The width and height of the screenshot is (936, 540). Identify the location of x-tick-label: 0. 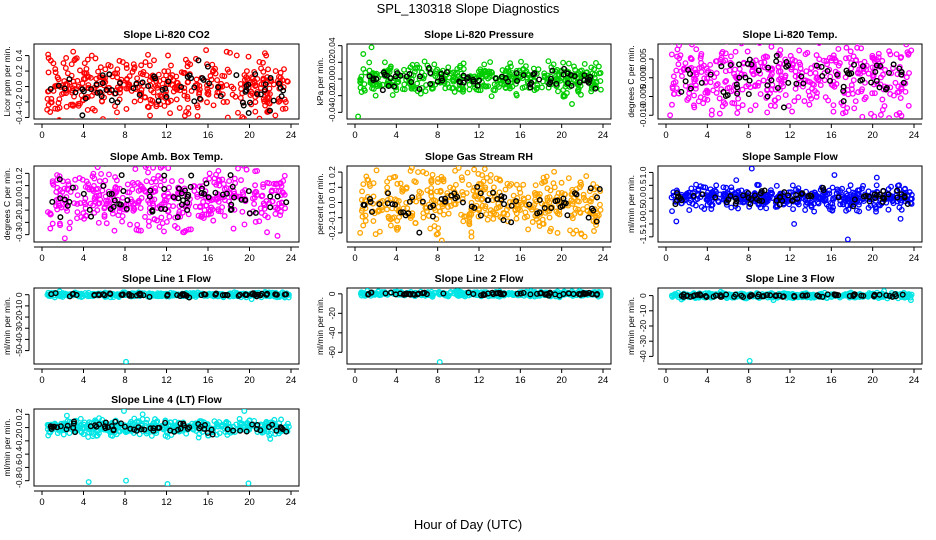
(665, 380).